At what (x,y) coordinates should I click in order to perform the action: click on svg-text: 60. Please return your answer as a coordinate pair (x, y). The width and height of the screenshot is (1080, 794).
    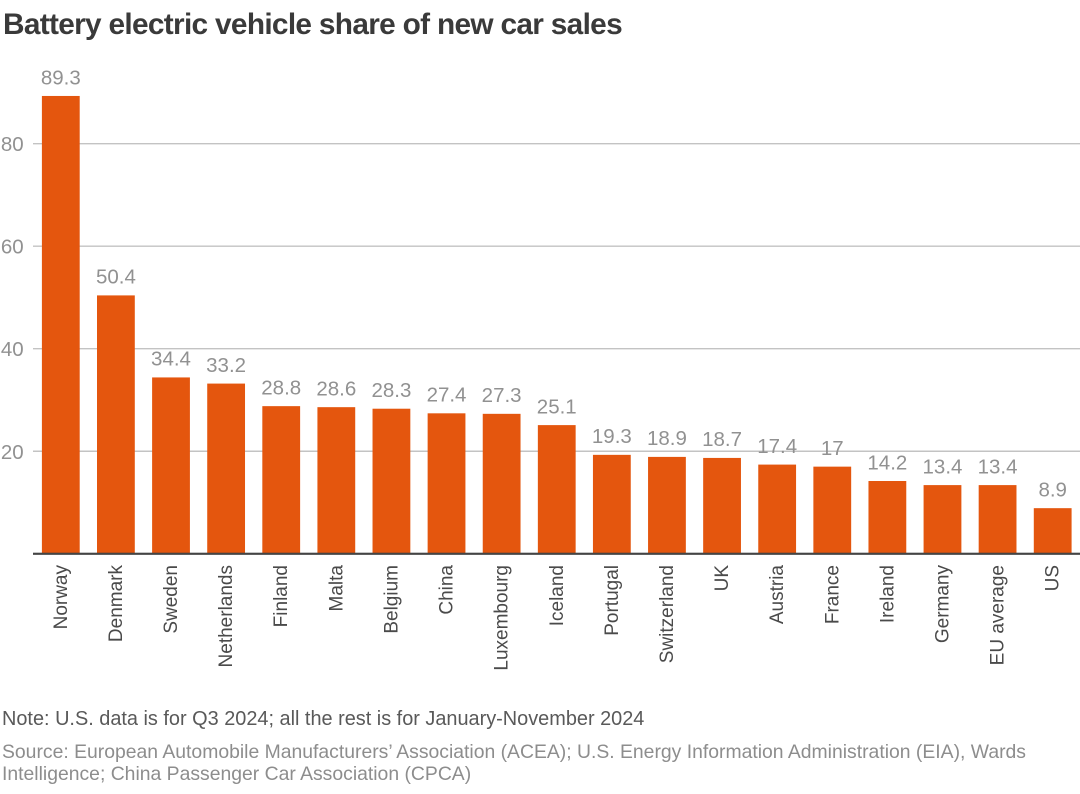
    Looking at the image, I should click on (12, 247).